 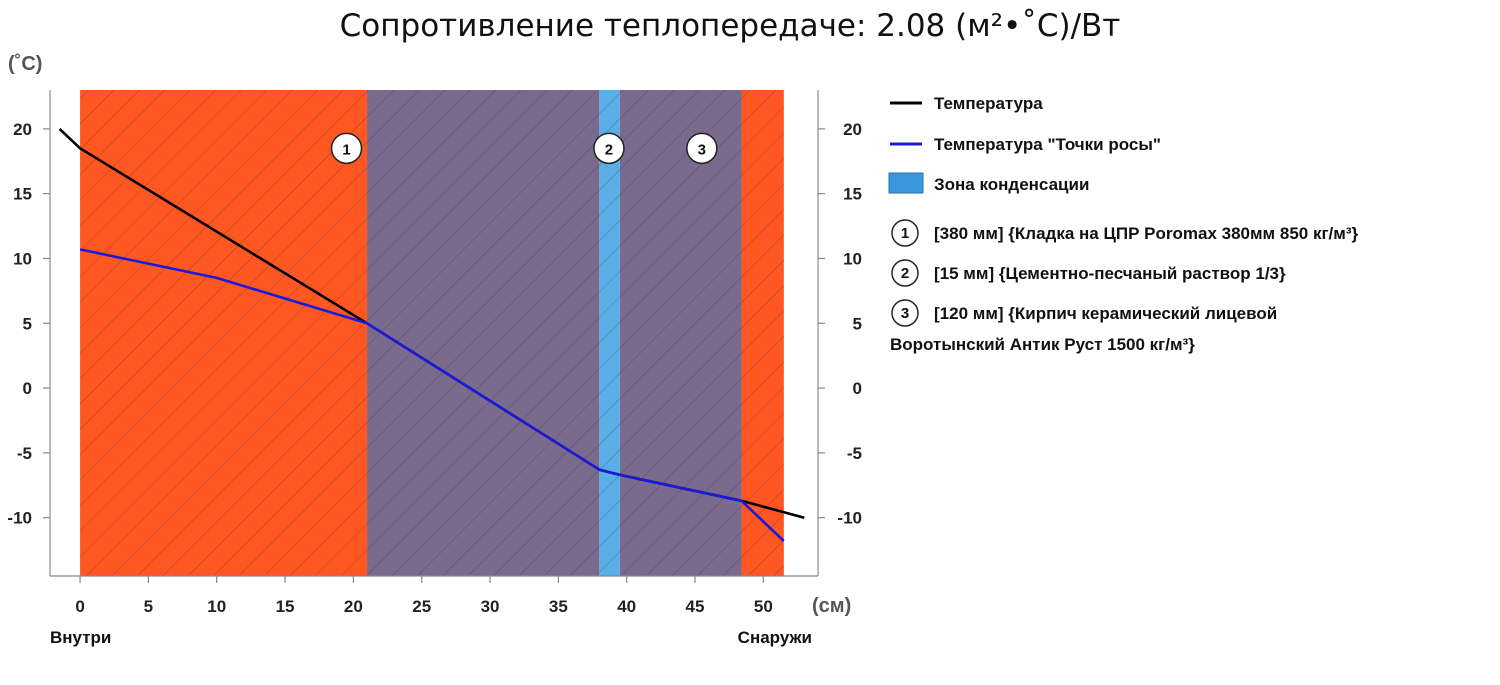 I want to click on legend-condensation-swatch, so click(x=906, y=183).